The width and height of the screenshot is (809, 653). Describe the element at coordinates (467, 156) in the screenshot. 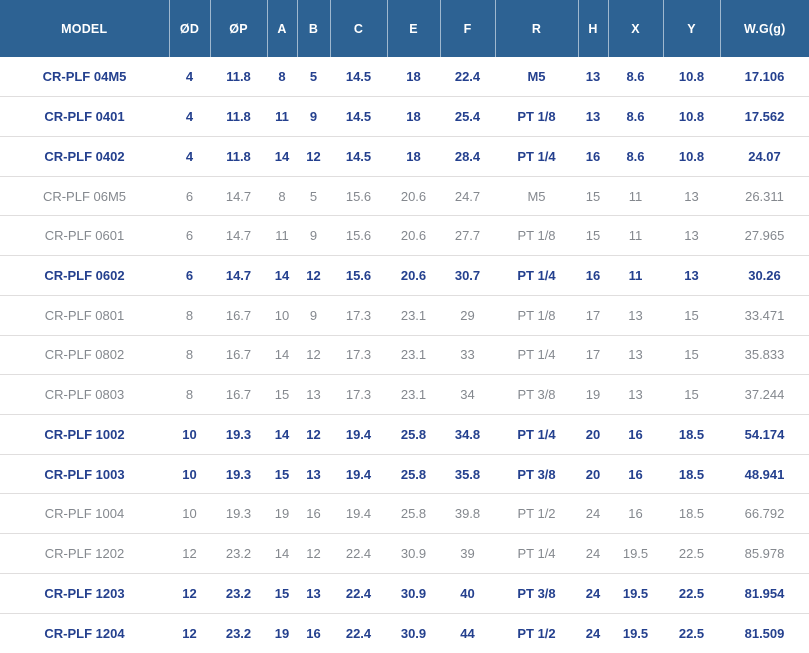

I see `value-cell: 28.4` at that location.